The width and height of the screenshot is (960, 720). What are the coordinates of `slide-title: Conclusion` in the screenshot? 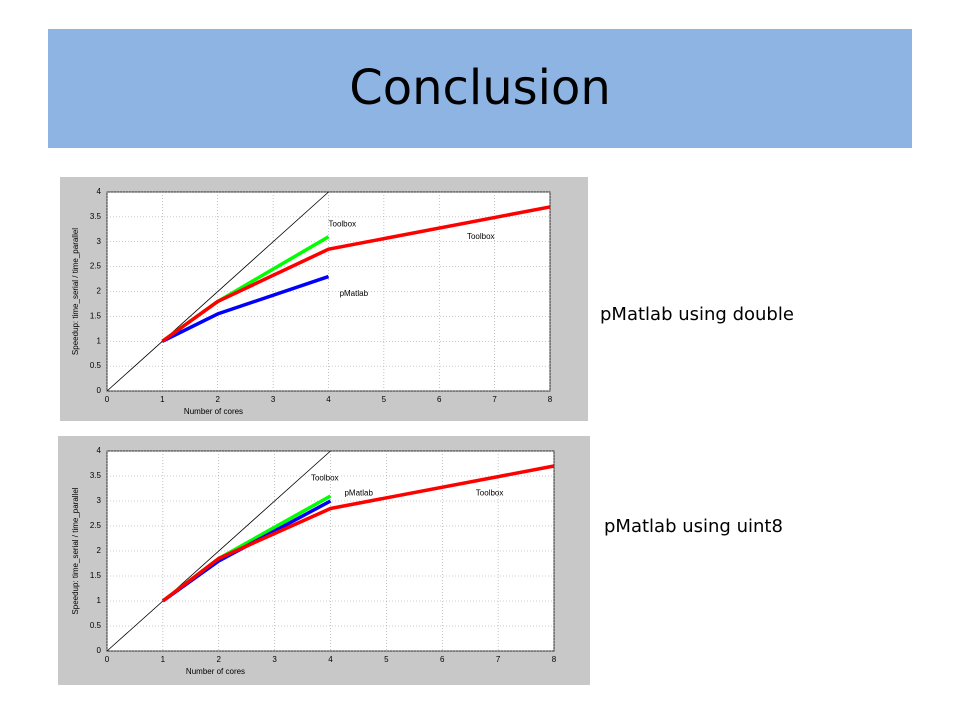 It's located at (480, 88).